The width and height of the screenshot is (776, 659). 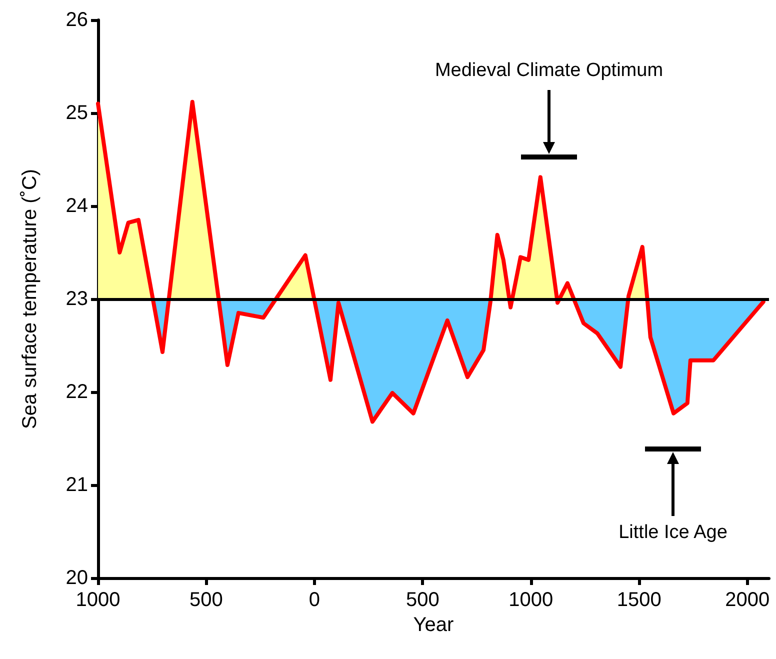 What do you see at coordinates (673, 533) in the screenshot?
I see `annotation: Little Ice Age` at bounding box center [673, 533].